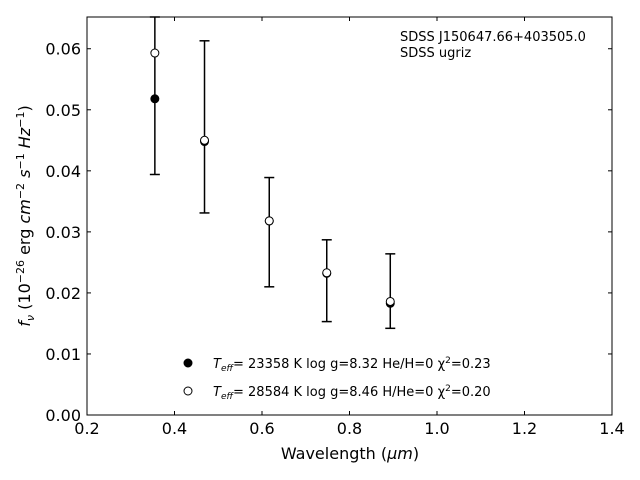 The image size is (640, 480). I want to click on legend-marker-filled, so click(188, 363).